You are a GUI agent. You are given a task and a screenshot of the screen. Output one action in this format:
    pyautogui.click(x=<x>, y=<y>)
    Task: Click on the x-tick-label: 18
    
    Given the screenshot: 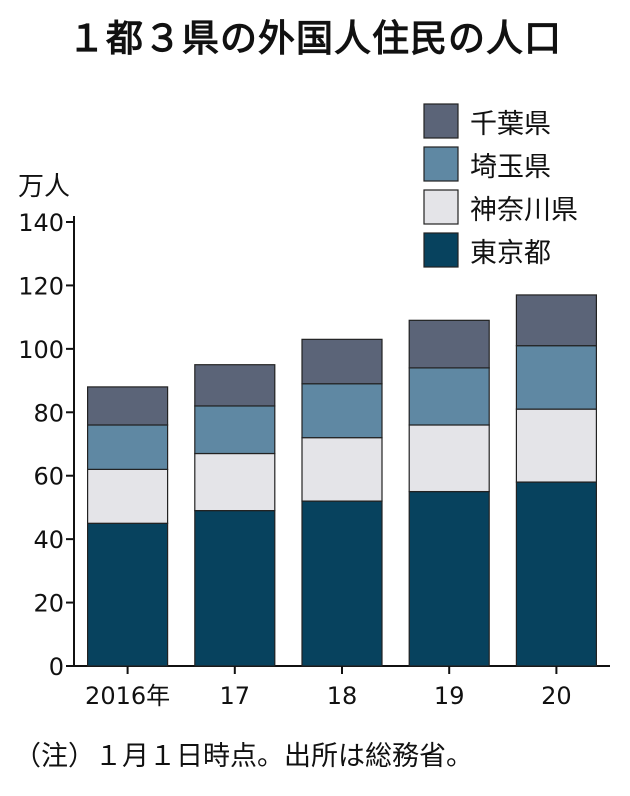 What is the action you would take?
    pyautogui.click(x=342, y=696)
    